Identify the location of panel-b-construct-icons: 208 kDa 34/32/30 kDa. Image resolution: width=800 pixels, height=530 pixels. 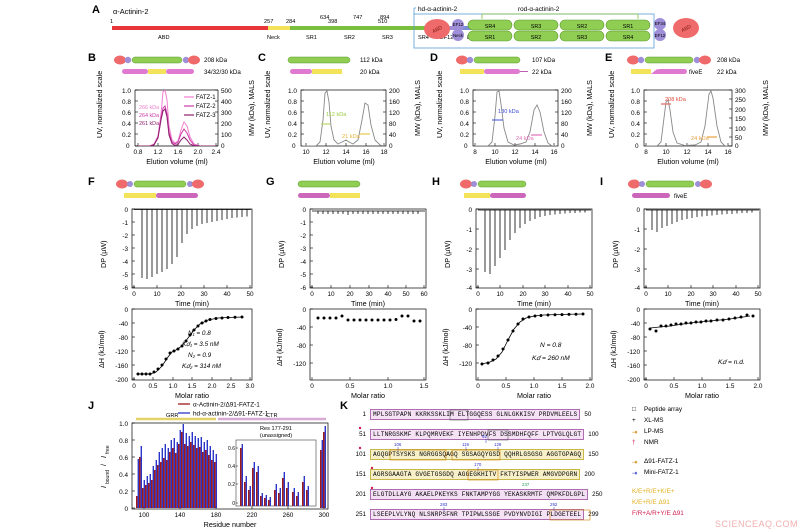
(177, 65).